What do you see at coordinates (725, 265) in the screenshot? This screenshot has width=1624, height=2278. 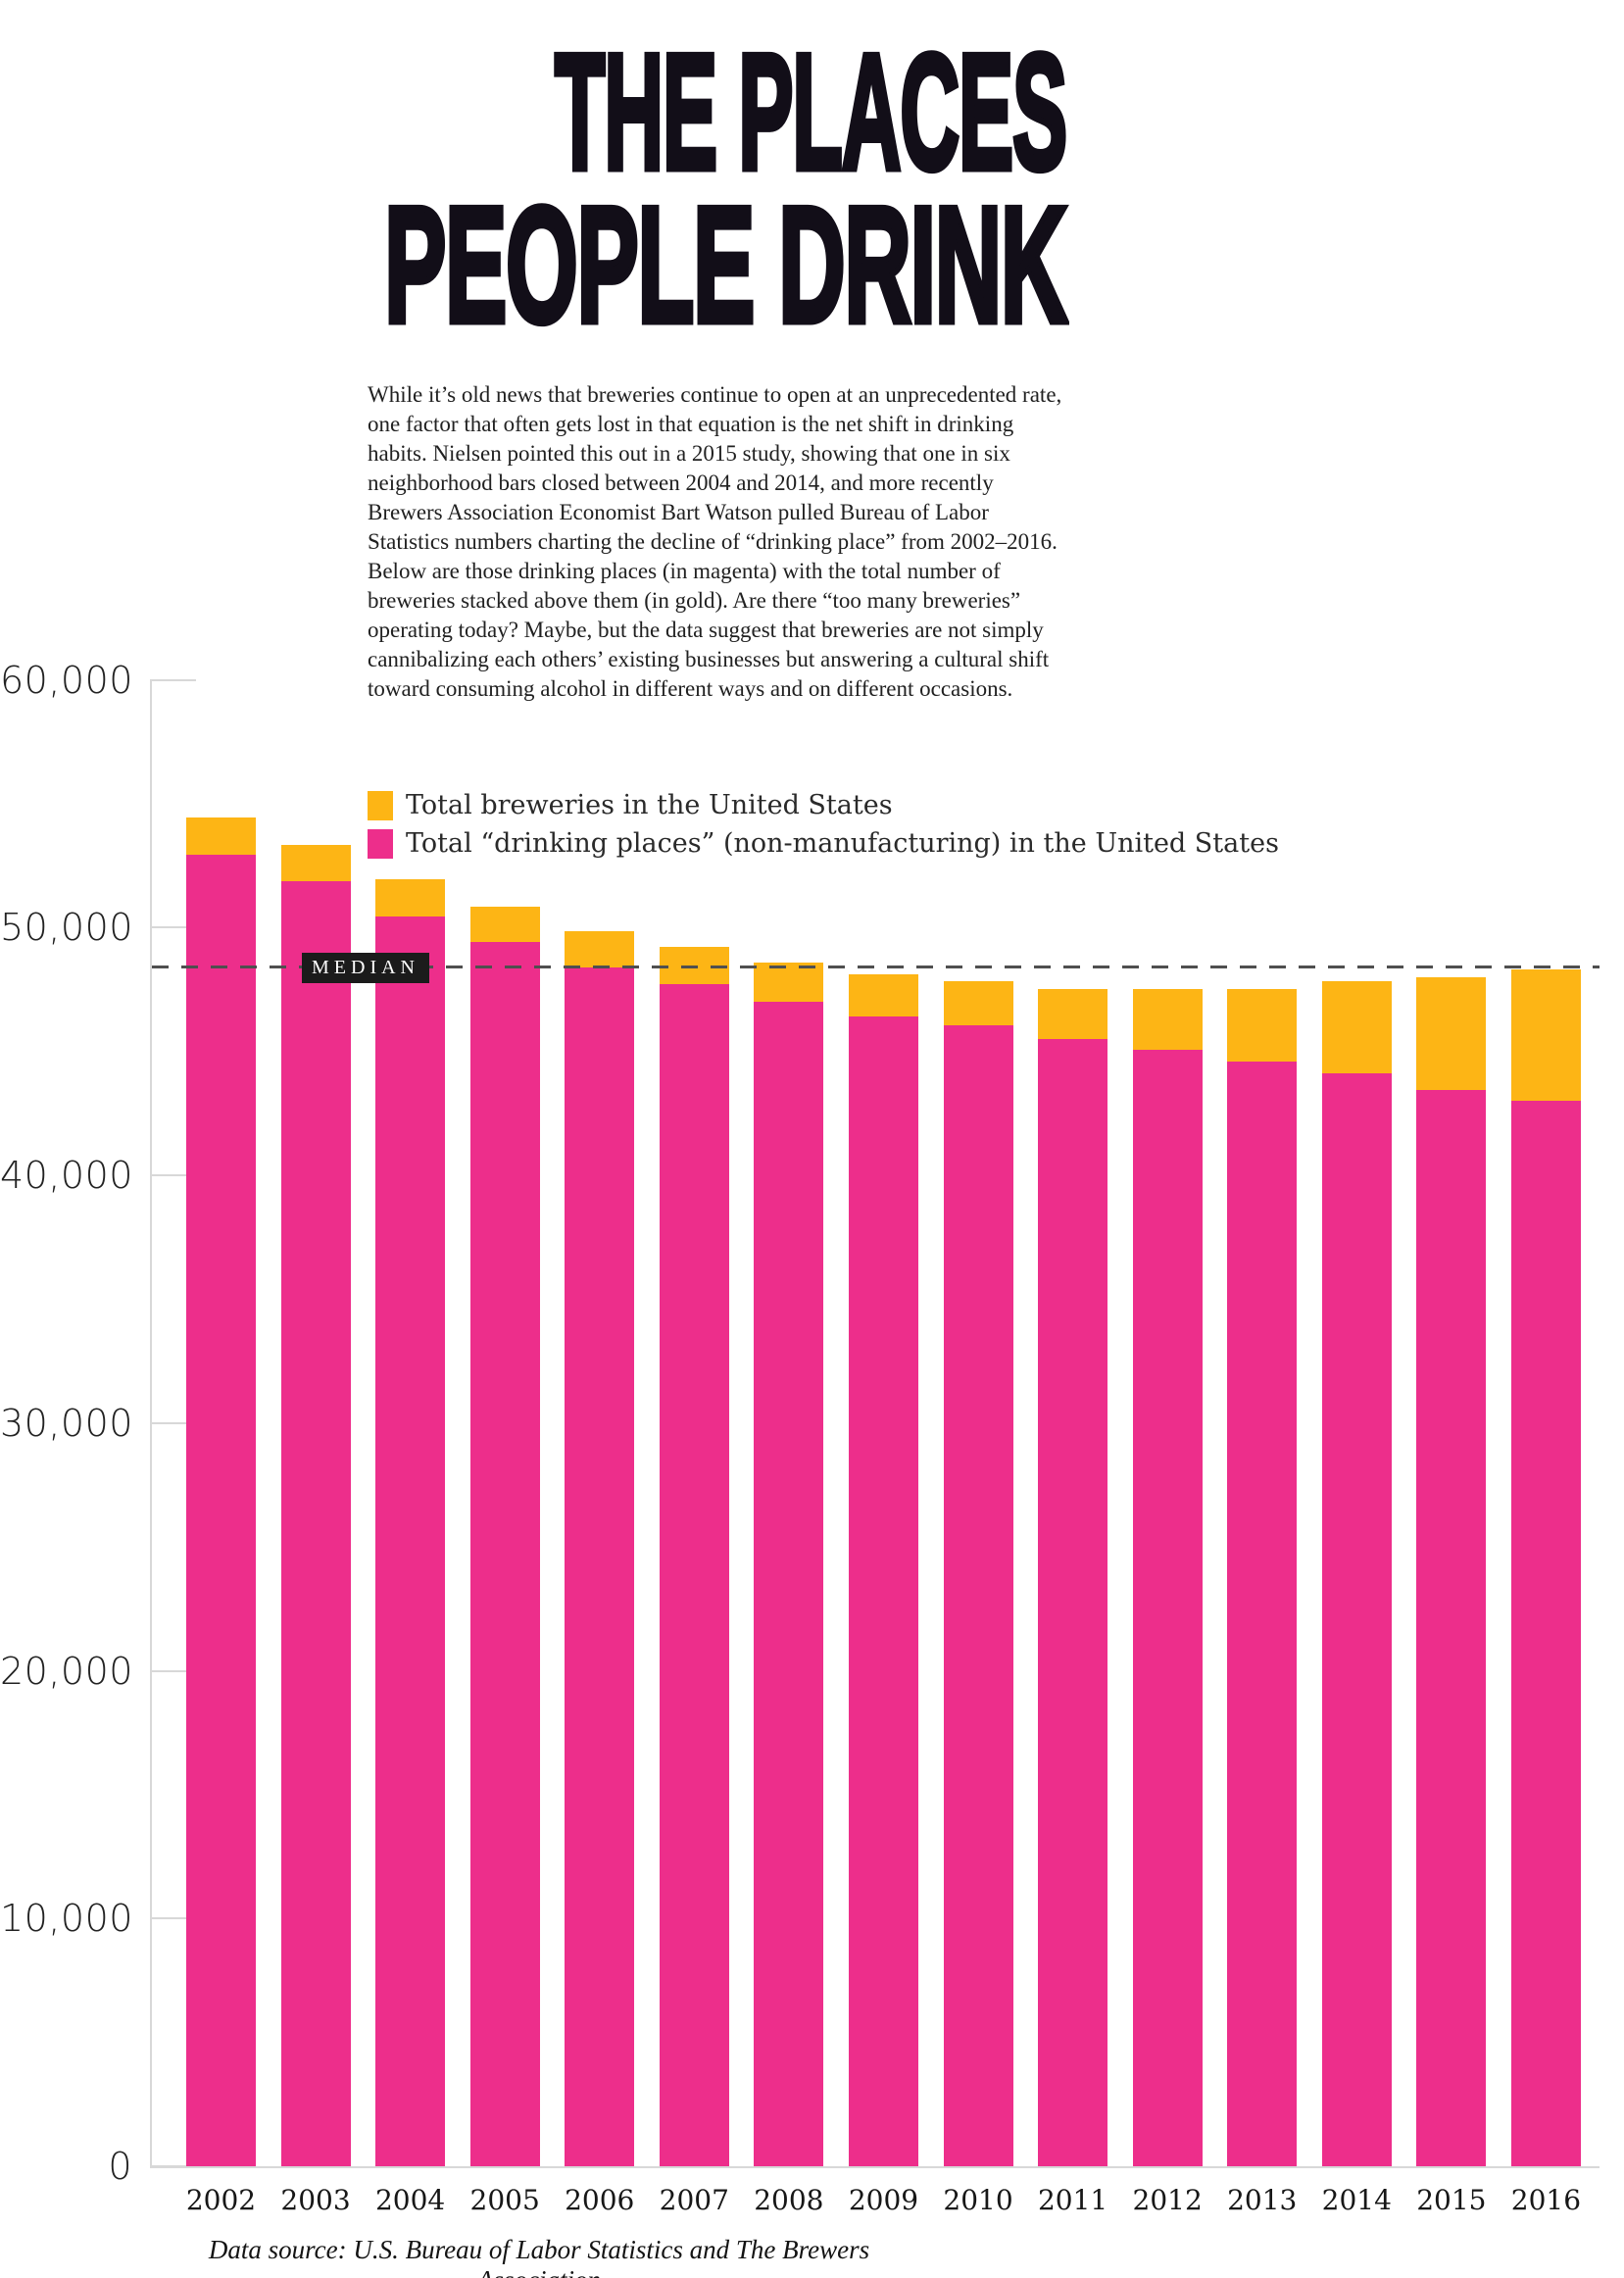 I see `page-title-line-2: PEOPLE DRINK` at bounding box center [725, 265].